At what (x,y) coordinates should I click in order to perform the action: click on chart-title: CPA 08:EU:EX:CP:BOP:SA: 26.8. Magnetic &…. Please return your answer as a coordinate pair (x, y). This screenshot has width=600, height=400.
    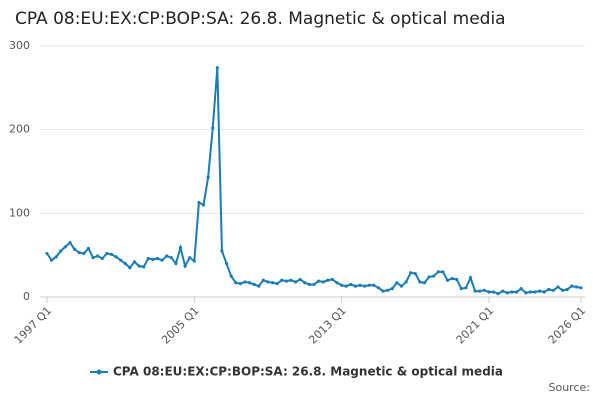
    Looking at the image, I should click on (260, 19).